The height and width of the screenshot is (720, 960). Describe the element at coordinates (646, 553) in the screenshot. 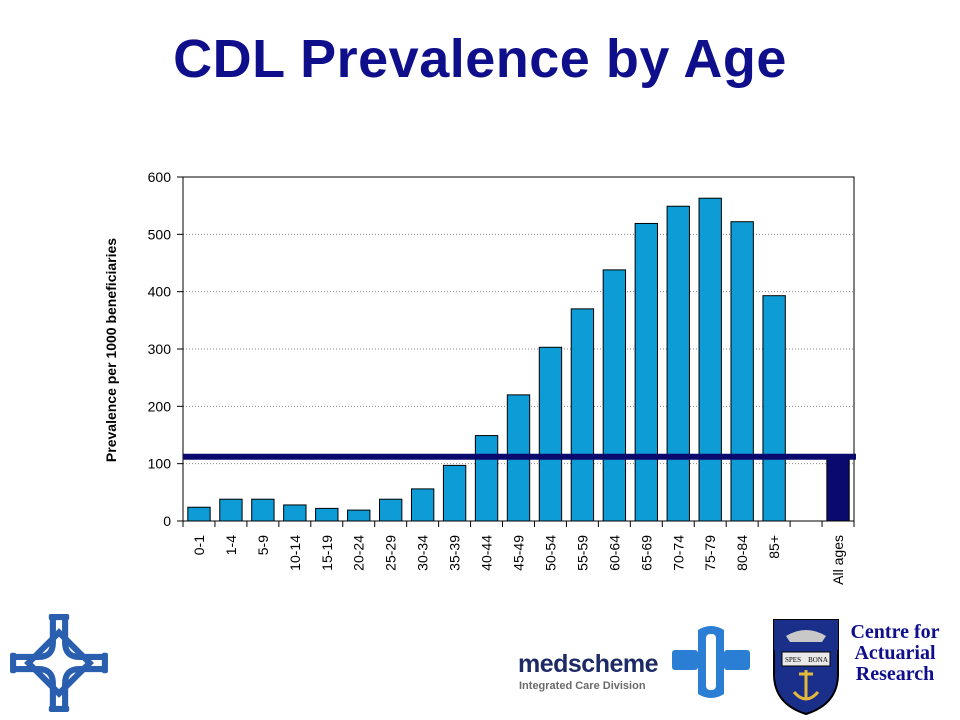

I see `x-tick-label: 65-69` at that location.